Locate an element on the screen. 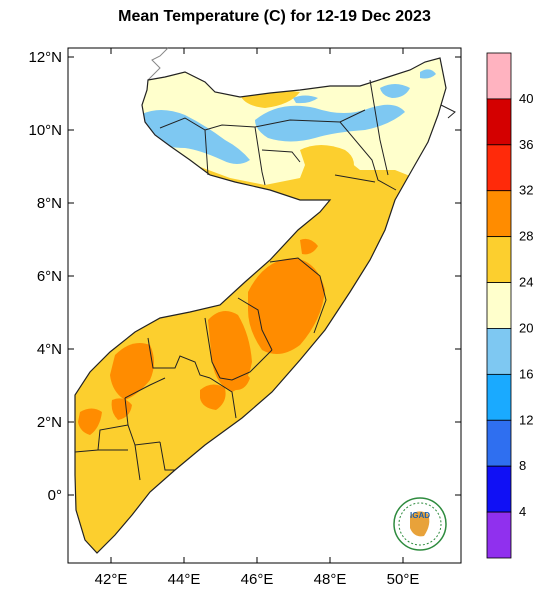 This screenshot has width=549, height=600. colorbar-label: 4 is located at coordinates (522, 511).